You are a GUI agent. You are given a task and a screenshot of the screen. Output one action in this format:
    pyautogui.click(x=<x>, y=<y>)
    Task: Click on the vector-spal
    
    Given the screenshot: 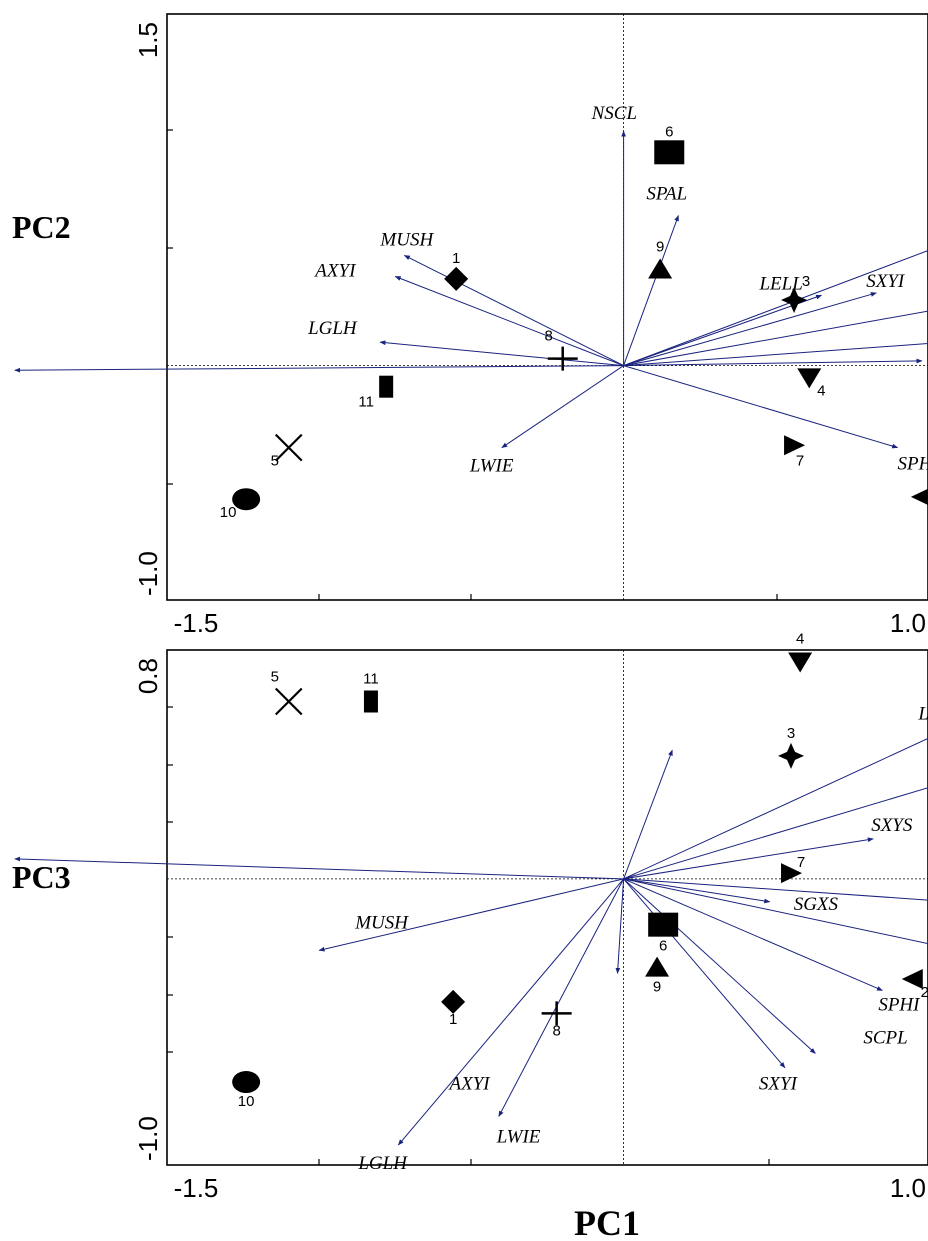 What is the action you would take?
    pyautogui.click(x=651, y=290)
    